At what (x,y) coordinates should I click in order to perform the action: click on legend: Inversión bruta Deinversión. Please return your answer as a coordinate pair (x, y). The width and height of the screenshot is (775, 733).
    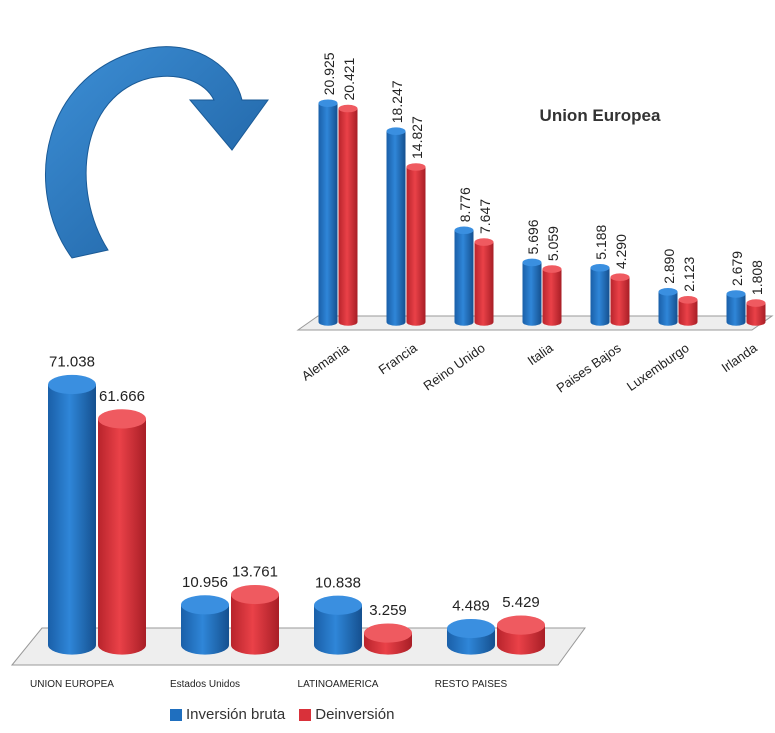
    Looking at the image, I should click on (286, 714).